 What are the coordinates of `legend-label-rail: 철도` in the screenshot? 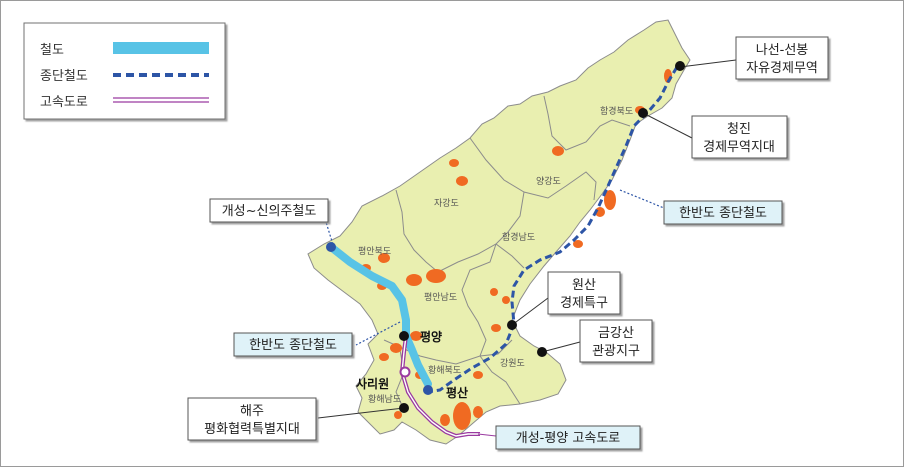 It's located at (52, 50).